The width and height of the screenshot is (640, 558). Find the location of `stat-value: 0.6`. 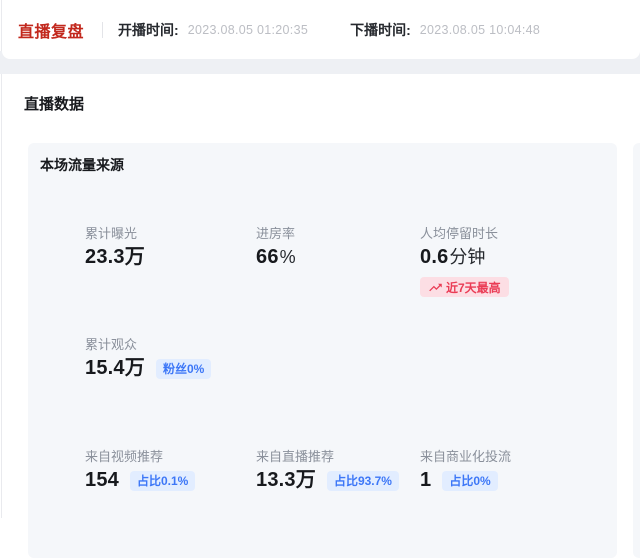

stat-value: 0.6 is located at coordinates (434, 257).